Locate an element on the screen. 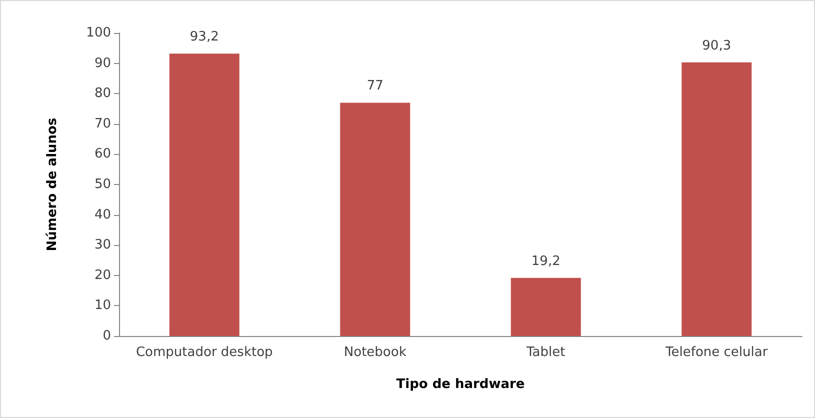 The image size is (815, 418). y-tick-label: 60 is located at coordinates (102, 154).